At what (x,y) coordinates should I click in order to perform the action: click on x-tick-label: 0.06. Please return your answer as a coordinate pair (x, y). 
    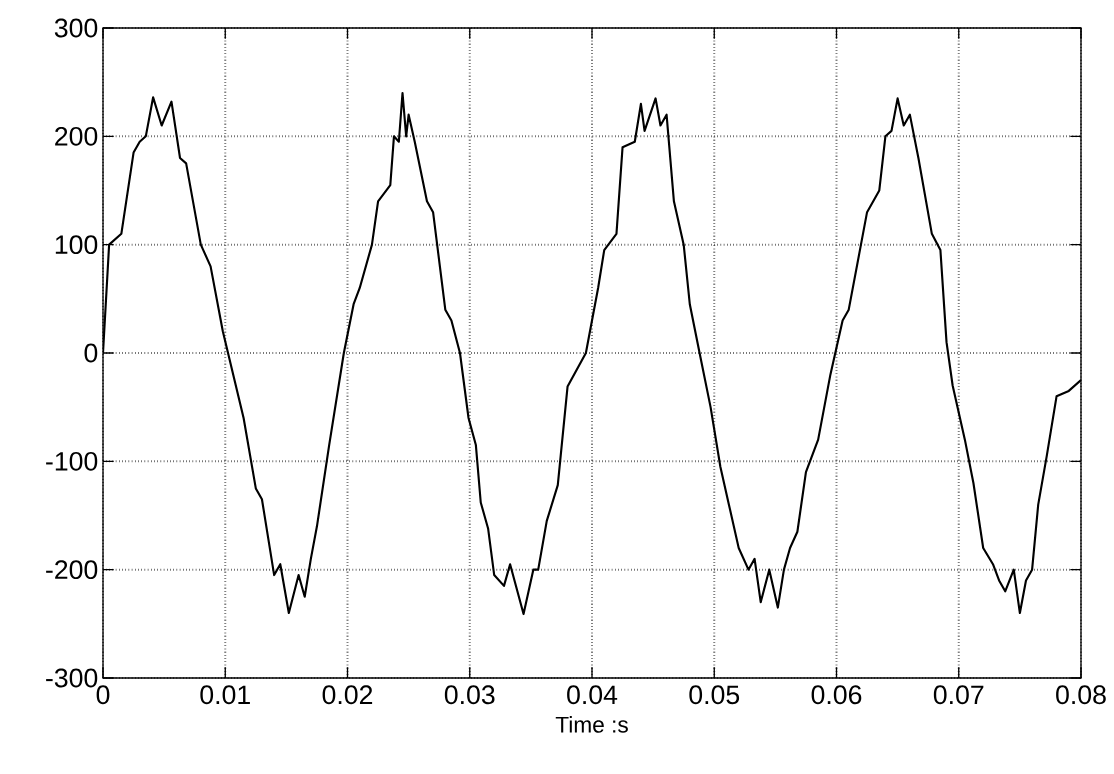
    Looking at the image, I should click on (836, 695).